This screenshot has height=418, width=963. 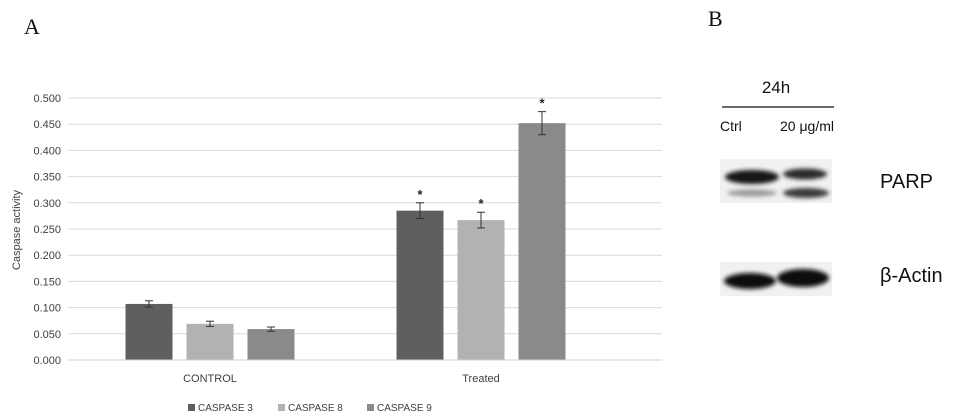 I want to click on y-tick-label: 0.400, so click(x=47, y=151).